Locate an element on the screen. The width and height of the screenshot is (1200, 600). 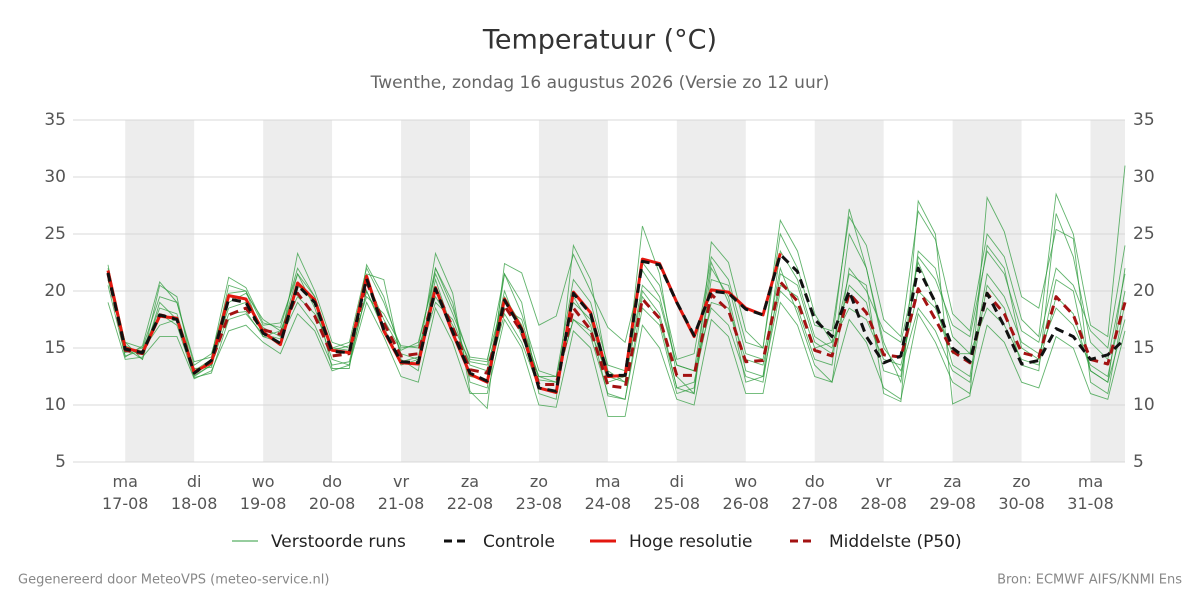
y-tick-label: 5 is located at coordinates (60, 462).